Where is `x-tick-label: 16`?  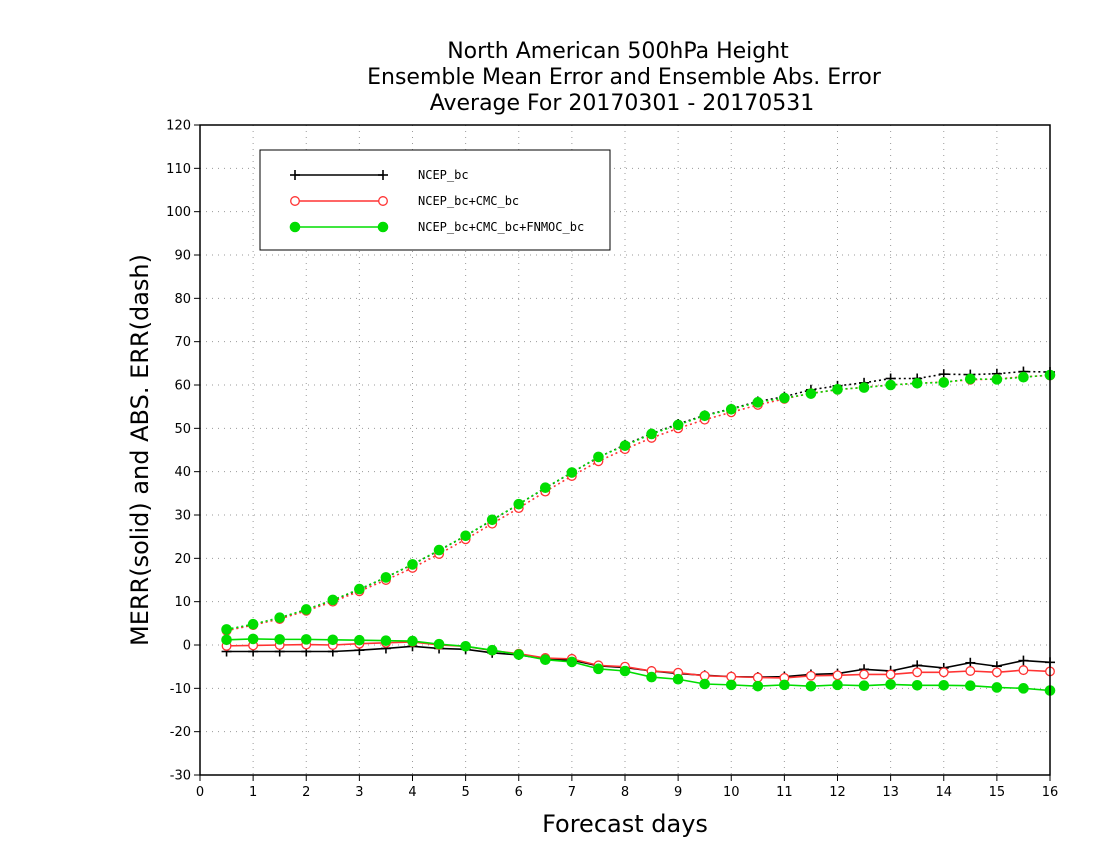 x-tick-label: 16 is located at coordinates (1050, 792).